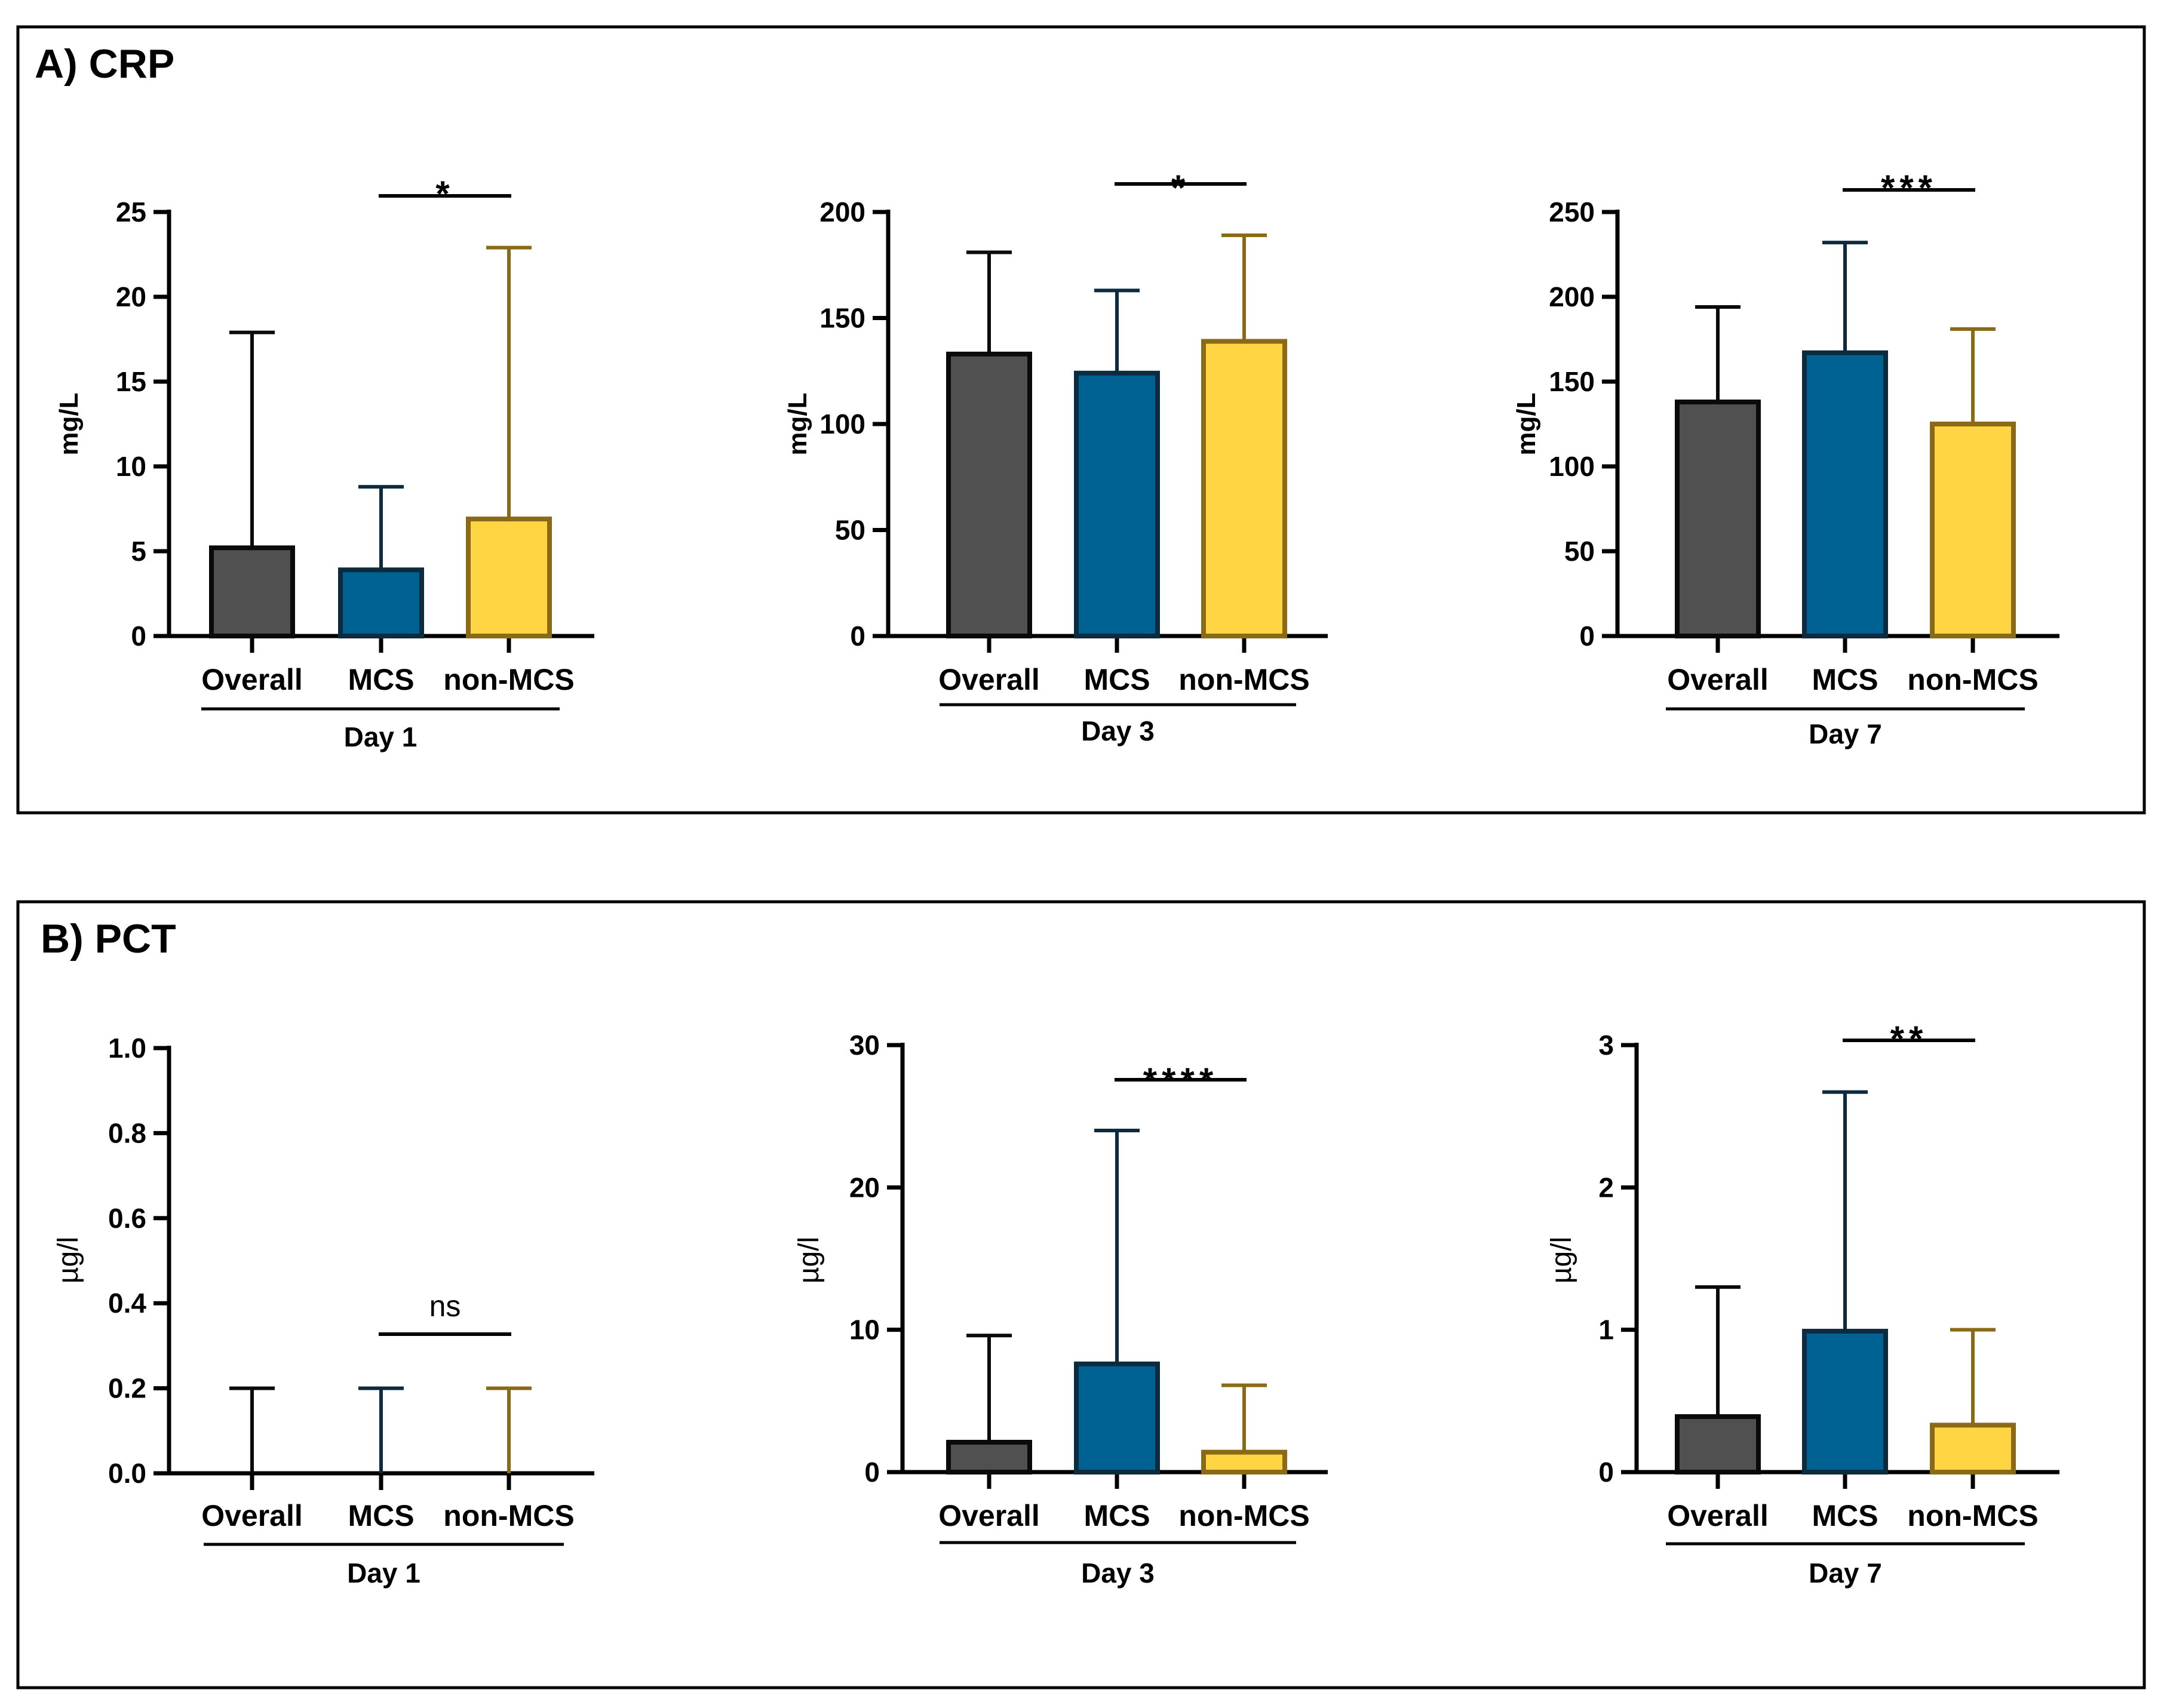 The image size is (2161, 1708). Describe the element at coordinates (127, 1474) in the screenshot. I see `y-tick-label: 0.0` at that location.